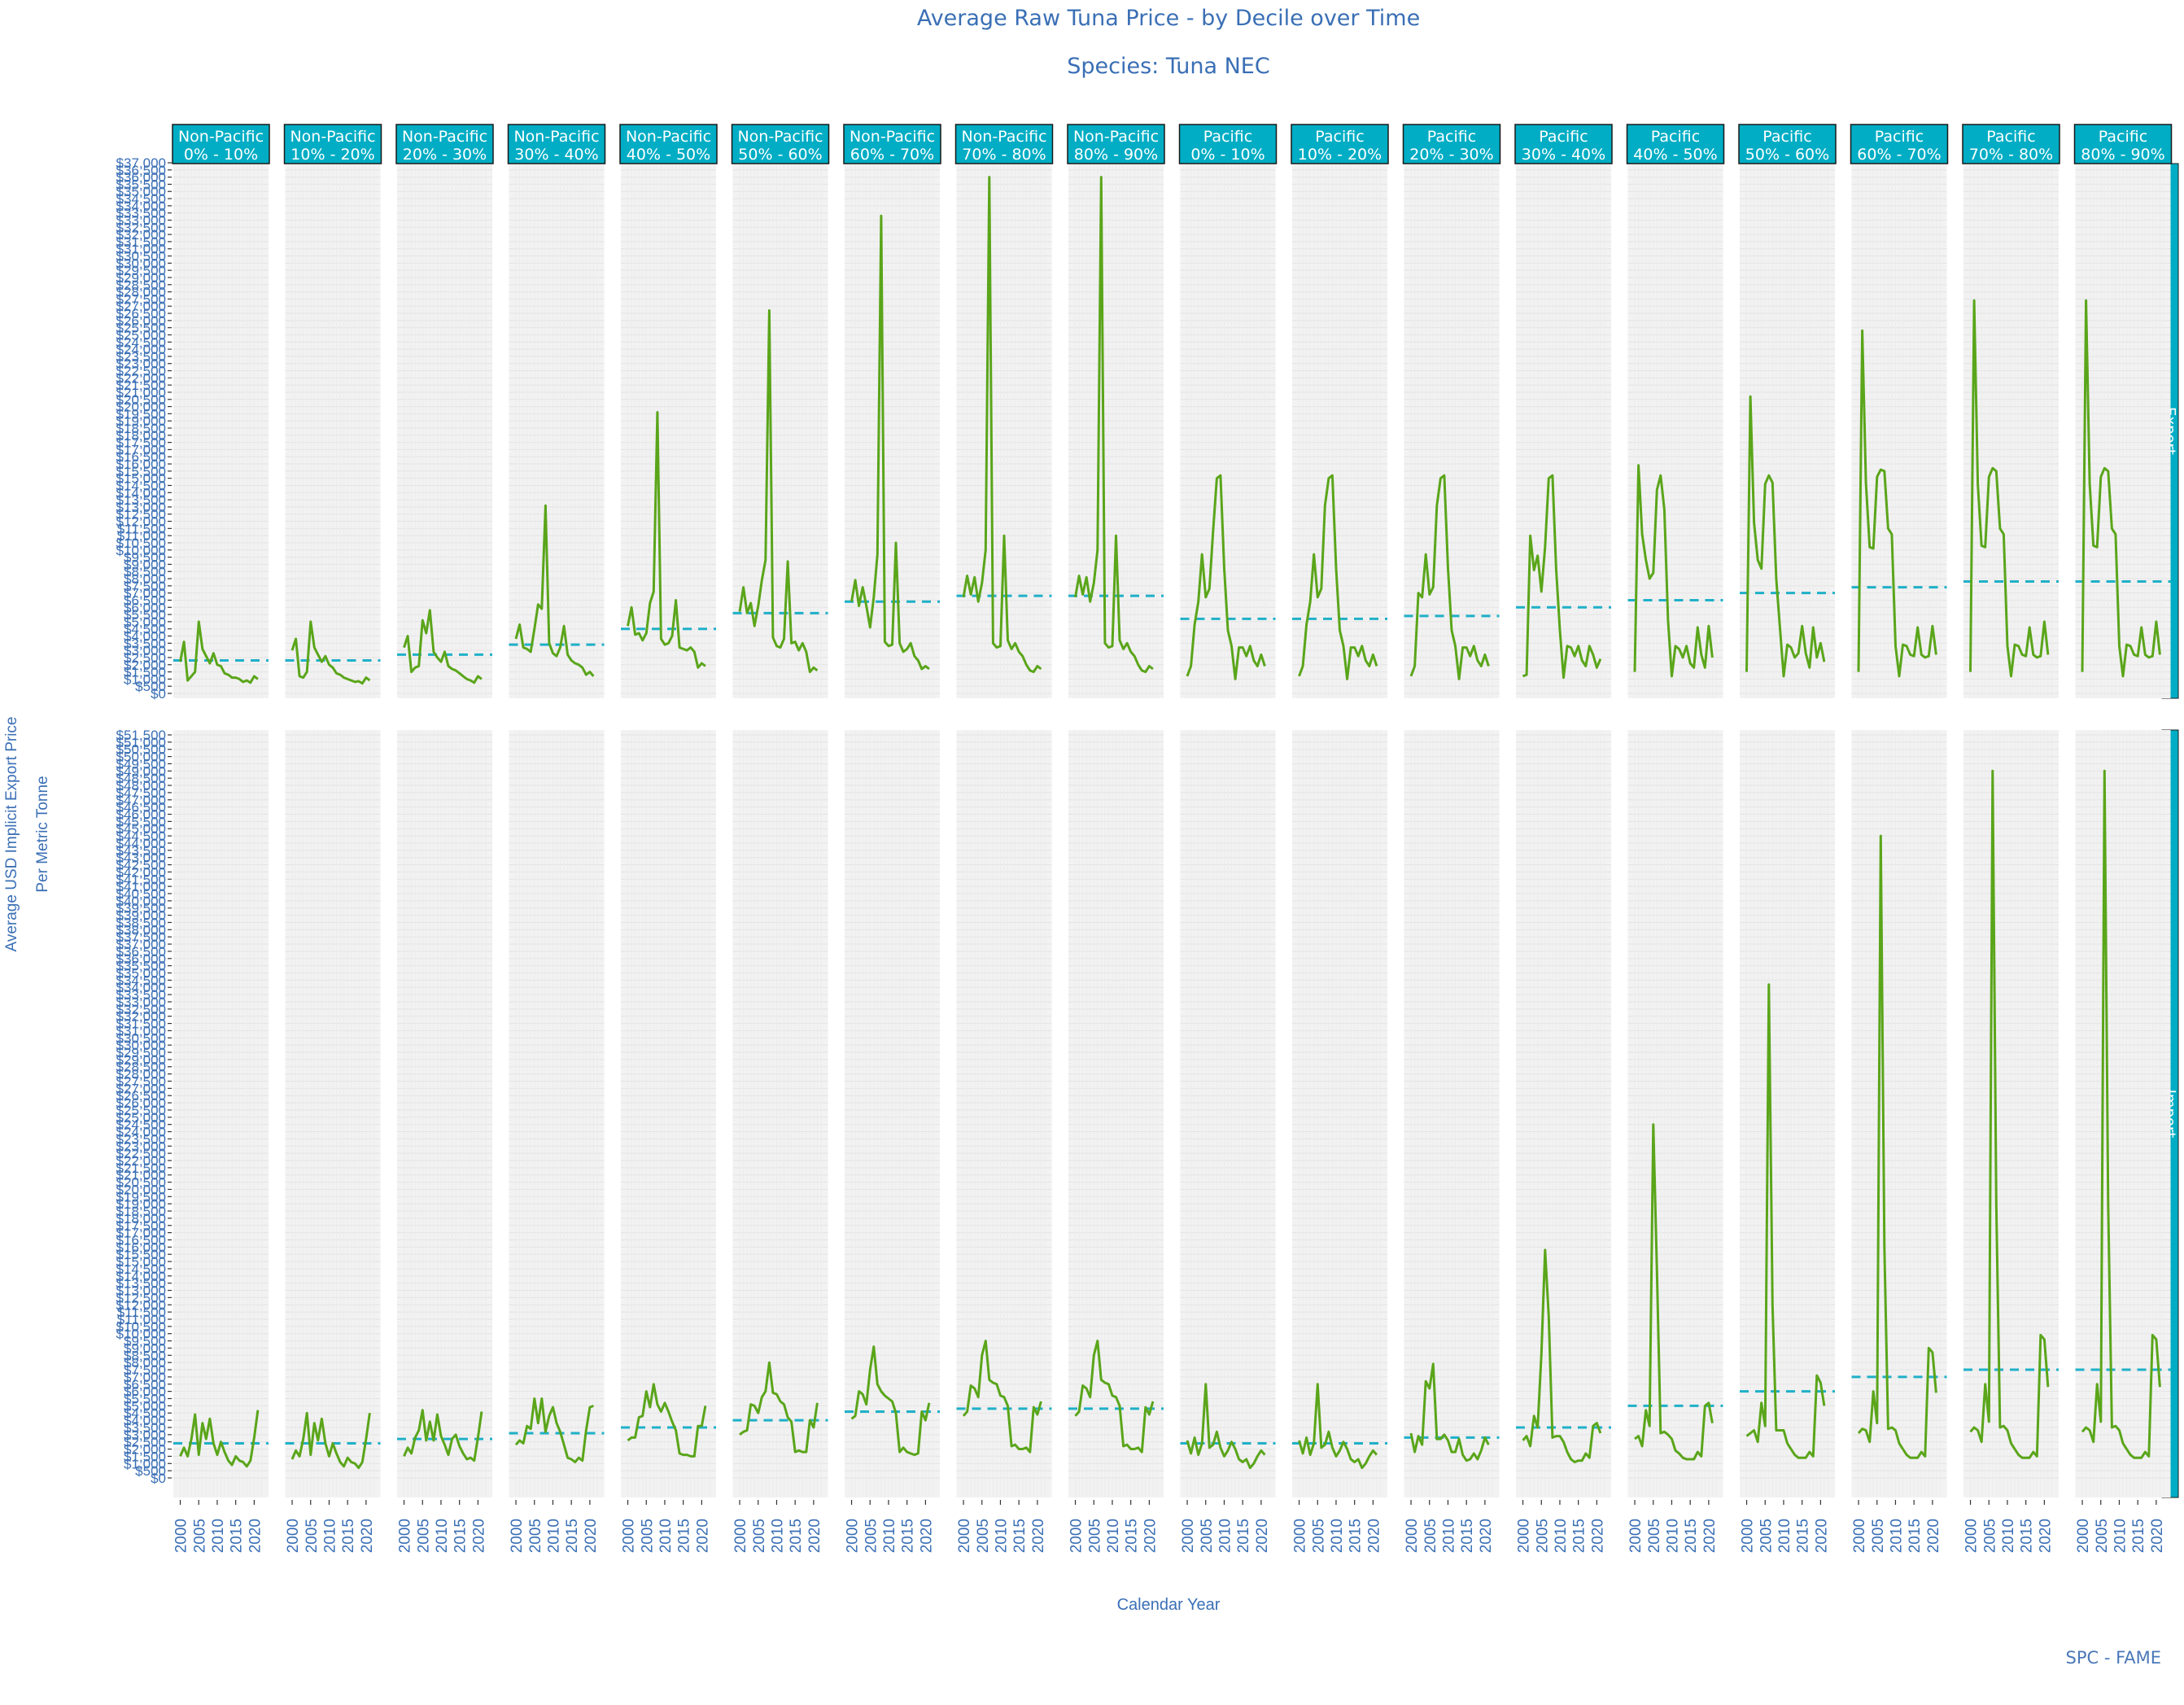 The width and height of the screenshot is (2184, 1705). Describe the element at coordinates (158, 694) in the screenshot. I see `y-tick-label: $0` at that location.